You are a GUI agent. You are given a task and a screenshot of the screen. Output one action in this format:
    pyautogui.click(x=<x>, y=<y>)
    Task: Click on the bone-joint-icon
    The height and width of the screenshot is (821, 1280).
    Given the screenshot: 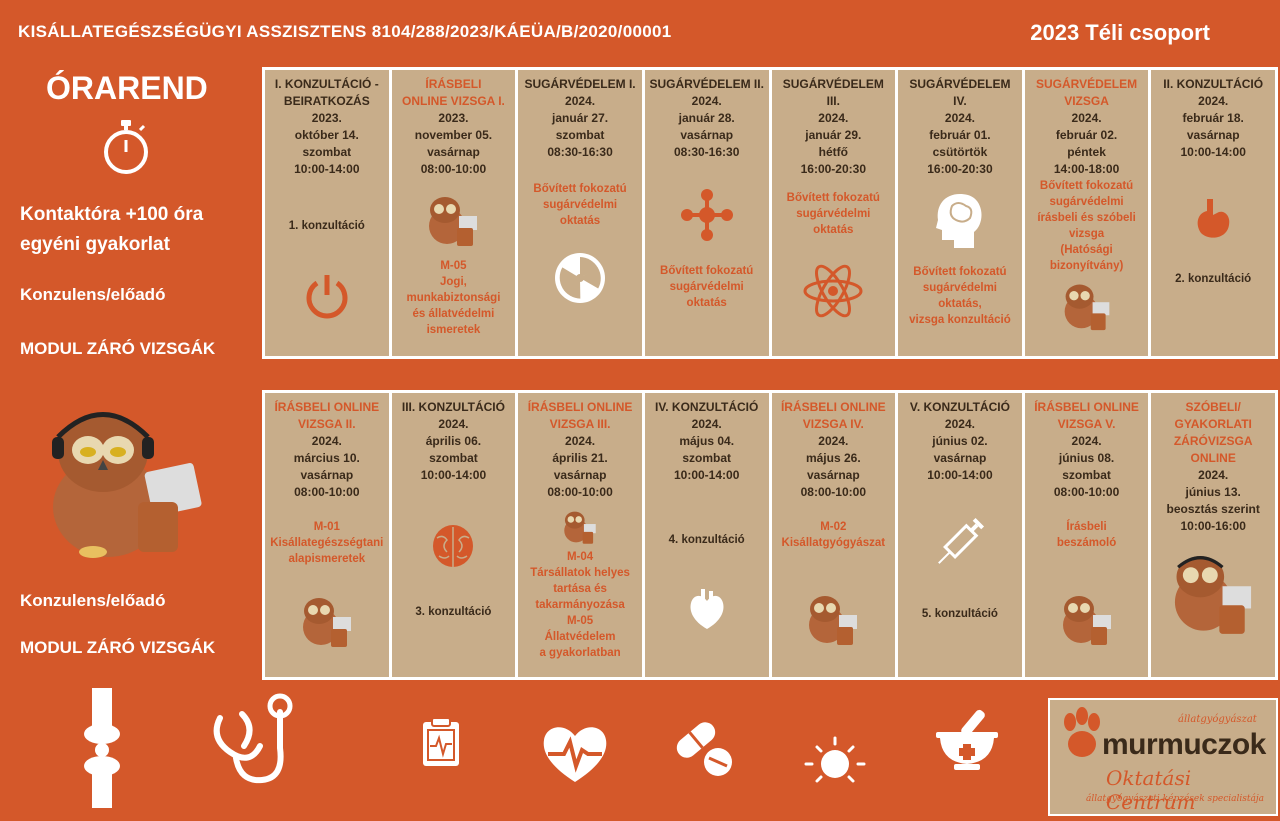 What is the action you would take?
    pyautogui.click(x=102, y=748)
    